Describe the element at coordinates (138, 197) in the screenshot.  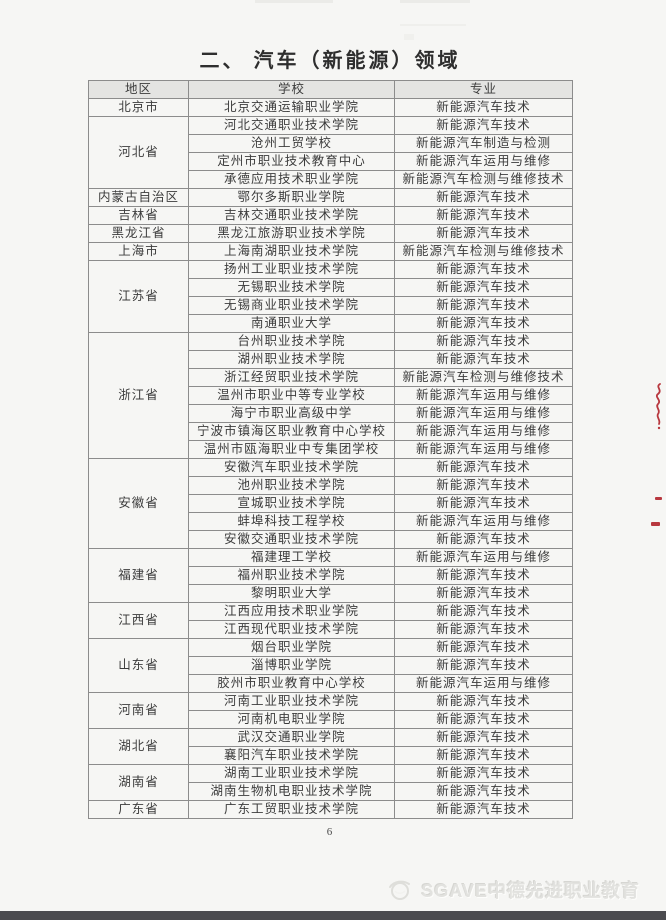
I see `region-cell: 内蒙古自治区` at that location.